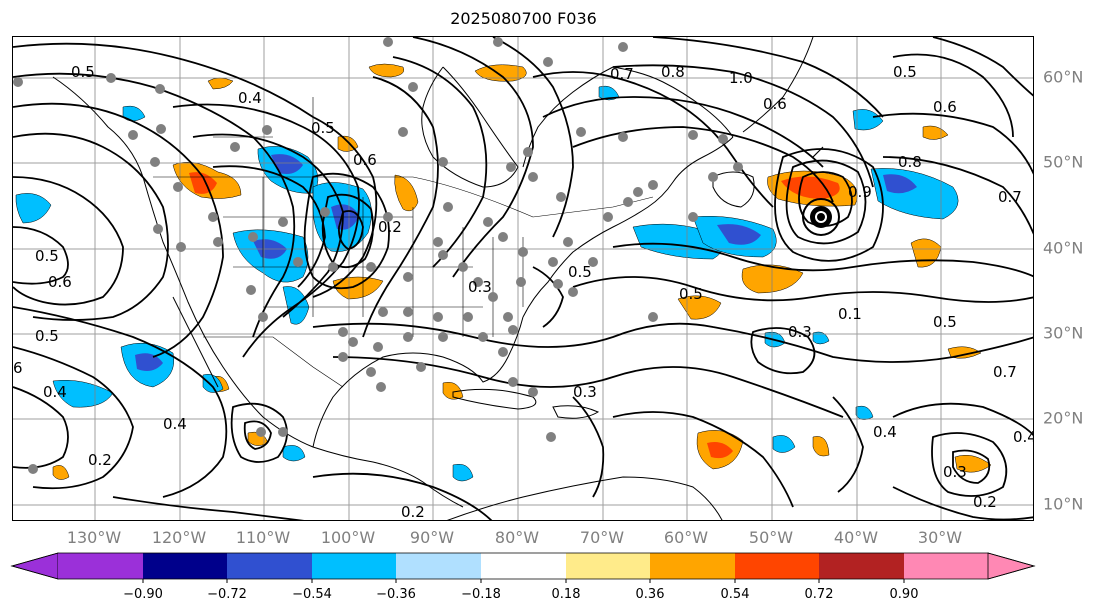  What do you see at coordinates (34, 566) in the screenshot?
I see `colorbar-extend-low` at bounding box center [34, 566].